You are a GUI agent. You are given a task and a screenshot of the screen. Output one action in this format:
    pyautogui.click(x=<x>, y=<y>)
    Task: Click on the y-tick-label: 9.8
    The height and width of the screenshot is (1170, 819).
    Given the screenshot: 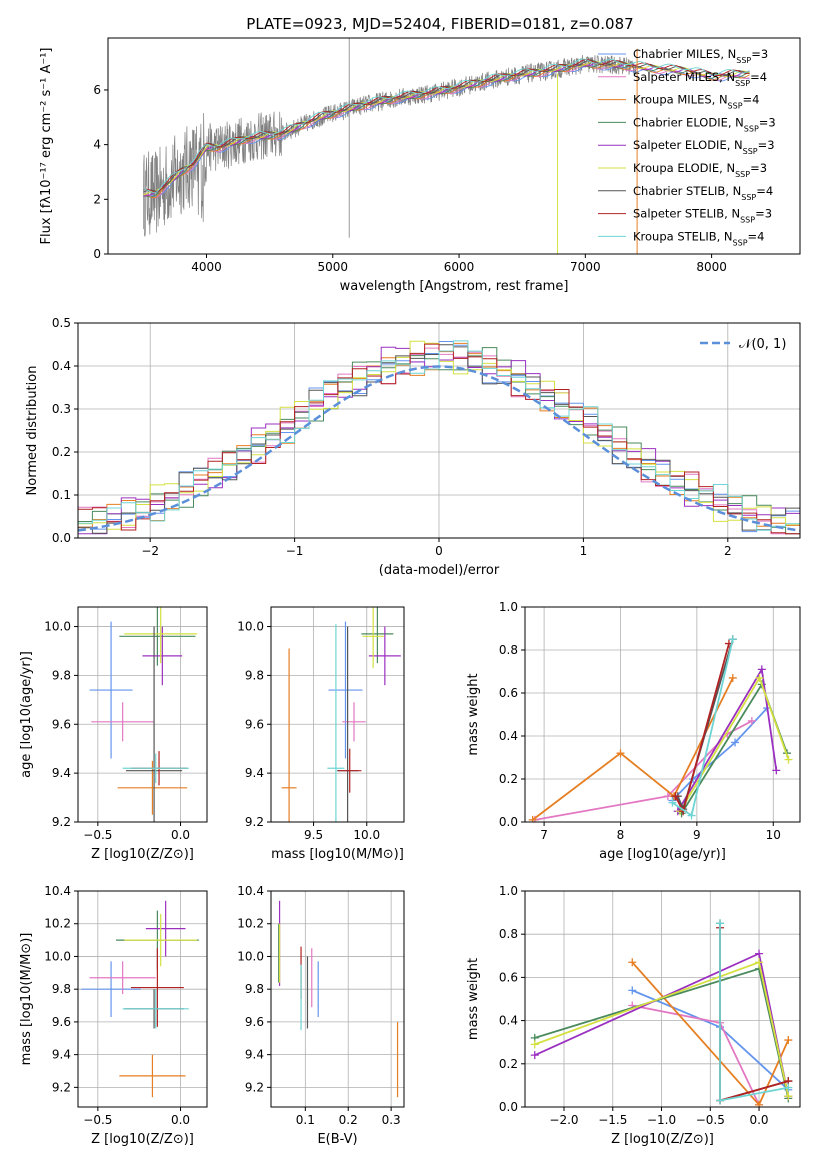 What is the action you would take?
    pyautogui.click(x=61, y=989)
    